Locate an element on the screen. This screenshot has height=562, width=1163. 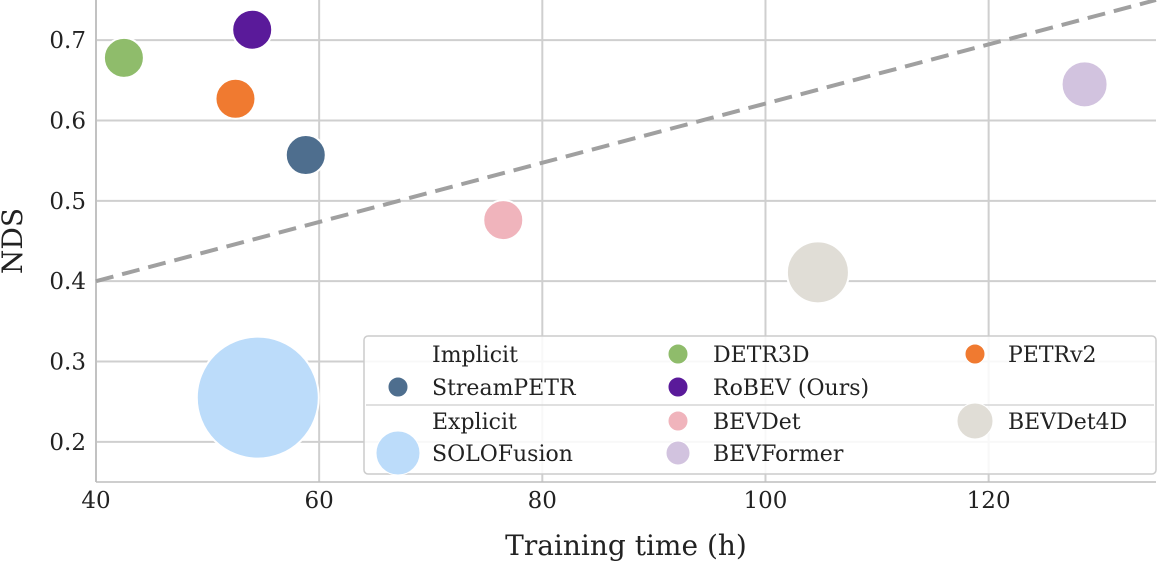
x-tick-labels: 40 60 80 100 120 is located at coordinates (545, 501).